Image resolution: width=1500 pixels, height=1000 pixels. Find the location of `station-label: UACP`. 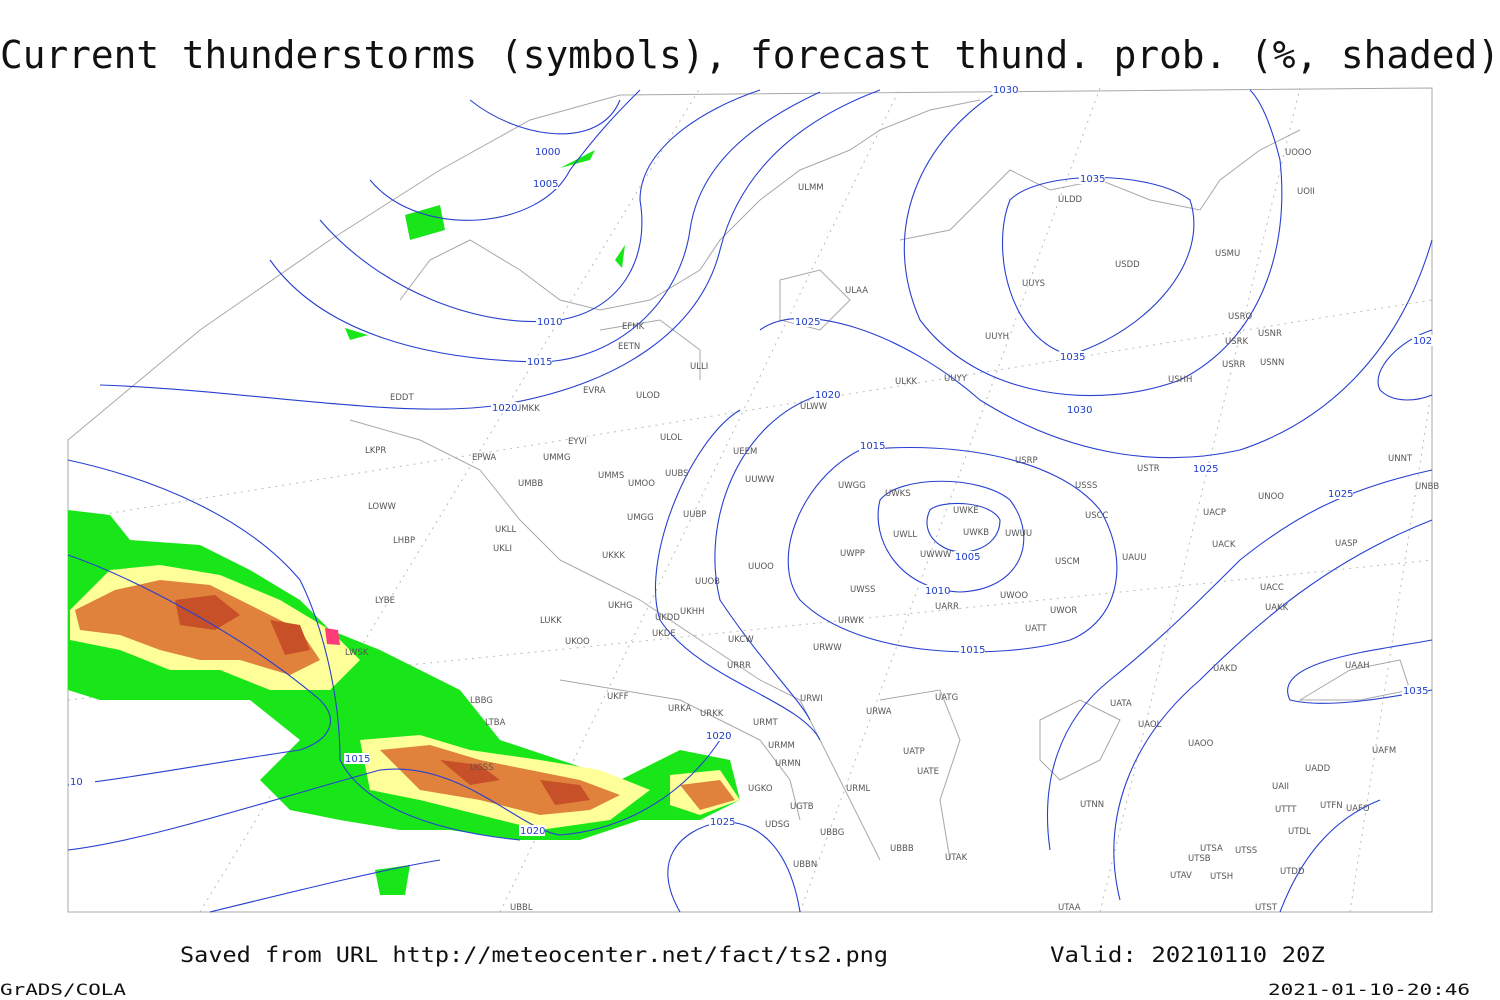

station-label: UACP is located at coordinates (1214, 513).